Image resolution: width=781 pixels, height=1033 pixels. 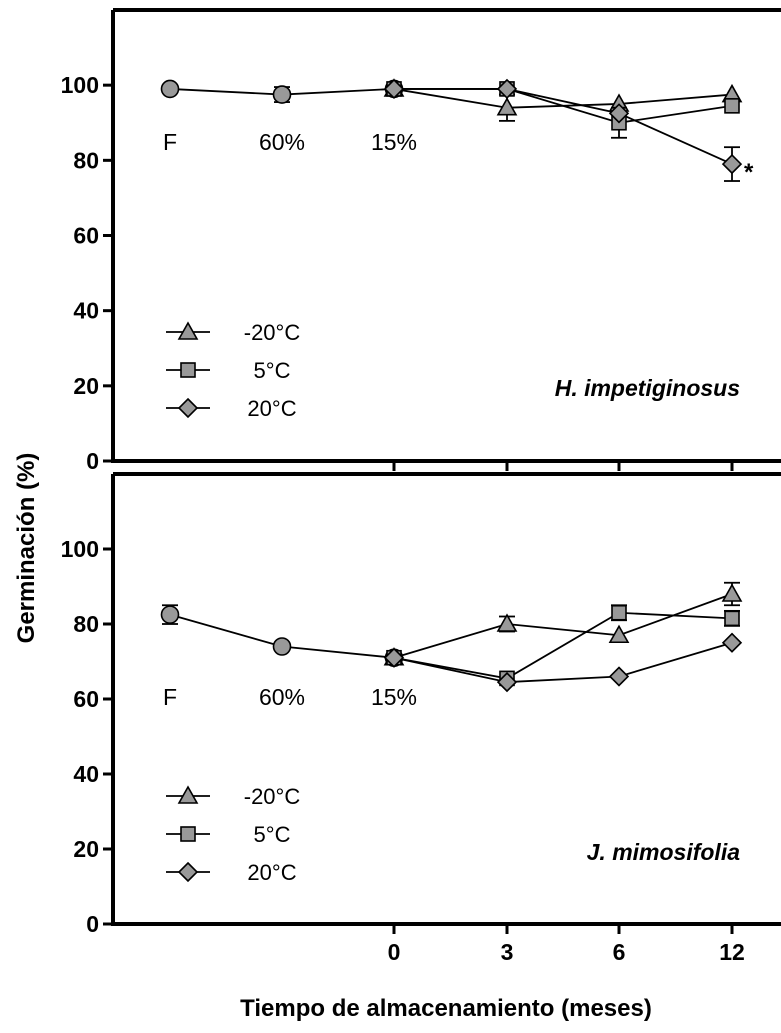 I want to click on x-tick-label: 0, so click(x=394, y=952).